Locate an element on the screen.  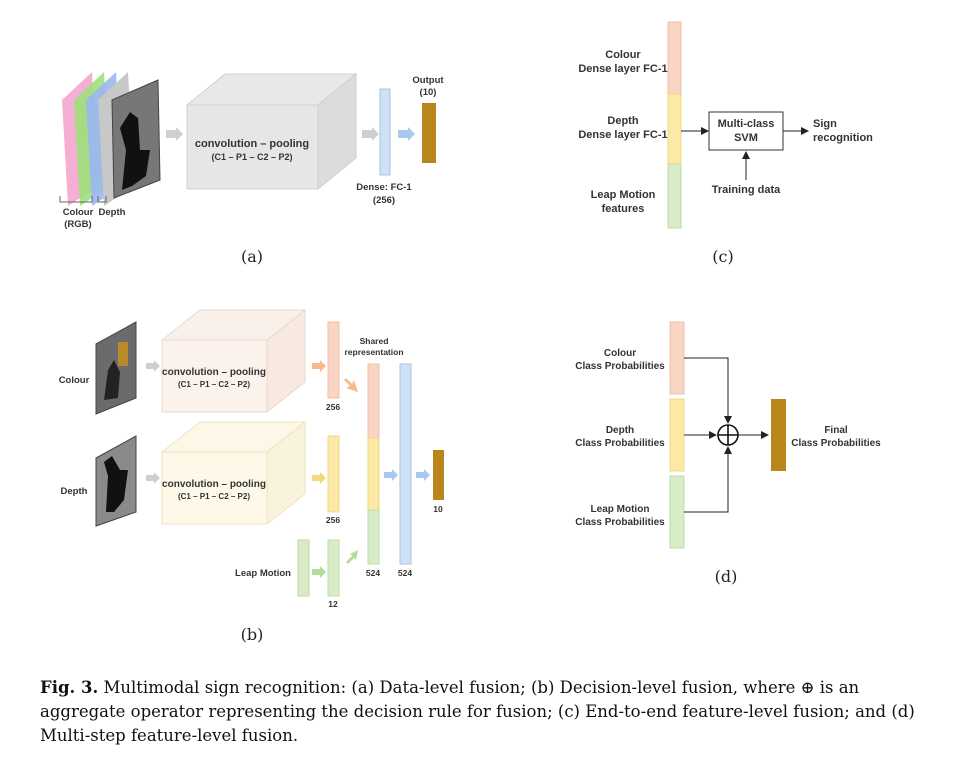
output-sublabel: recognition is located at coordinates (843, 138).